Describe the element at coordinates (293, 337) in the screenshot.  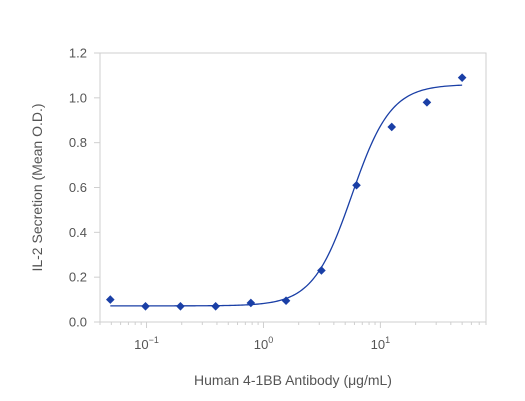
I see `x-axis-ticks: 10⁻¹ 10⁰ 10¹` at that location.